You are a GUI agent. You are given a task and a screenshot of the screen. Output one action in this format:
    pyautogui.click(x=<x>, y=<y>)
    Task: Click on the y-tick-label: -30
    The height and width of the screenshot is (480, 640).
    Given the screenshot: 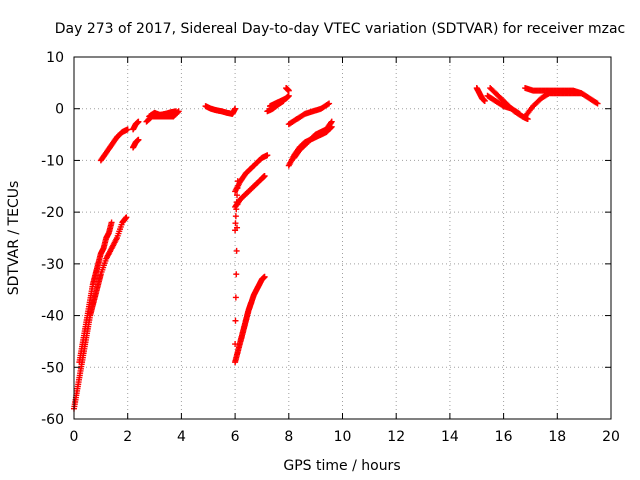 What is the action you would take?
    pyautogui.click(x=52, y=265)
    